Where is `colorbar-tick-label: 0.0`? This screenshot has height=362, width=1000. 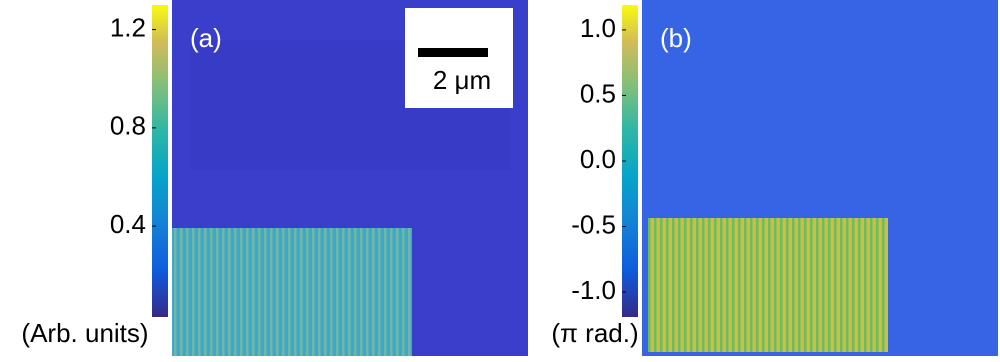 colorbar-tick-label: 0.0 is located at coordinates (598, 159).